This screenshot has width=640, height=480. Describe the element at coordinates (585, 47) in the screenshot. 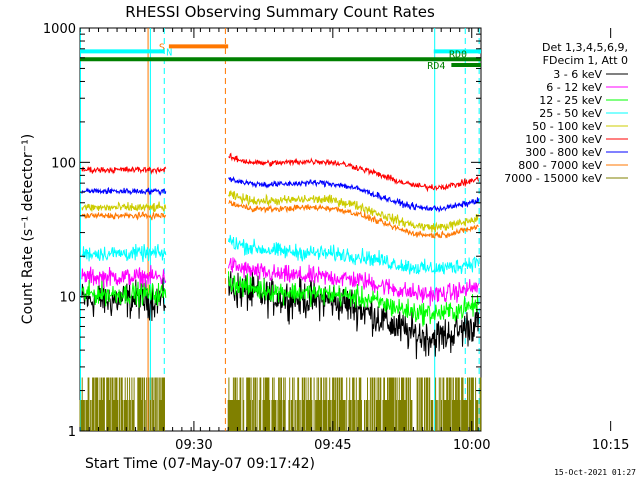

I see `legend-header-line-1: Det 1,3,4,5,6,9,` at that location.